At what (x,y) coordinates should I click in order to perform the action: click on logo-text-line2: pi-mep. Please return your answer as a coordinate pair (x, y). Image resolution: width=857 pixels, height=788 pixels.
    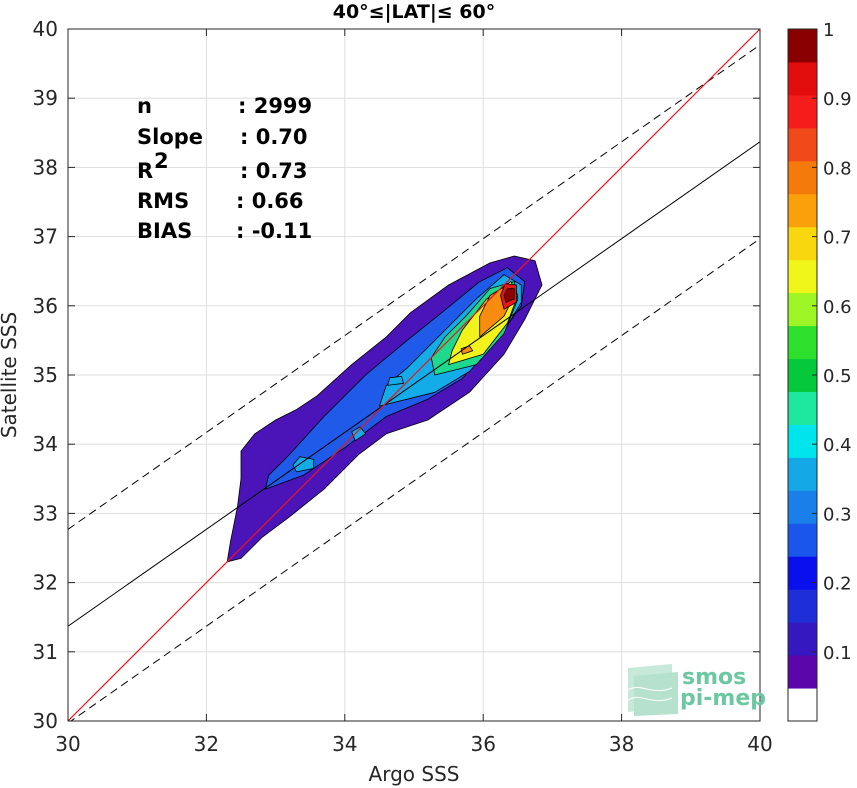
    Looking at the image, I should click on (723, 698).